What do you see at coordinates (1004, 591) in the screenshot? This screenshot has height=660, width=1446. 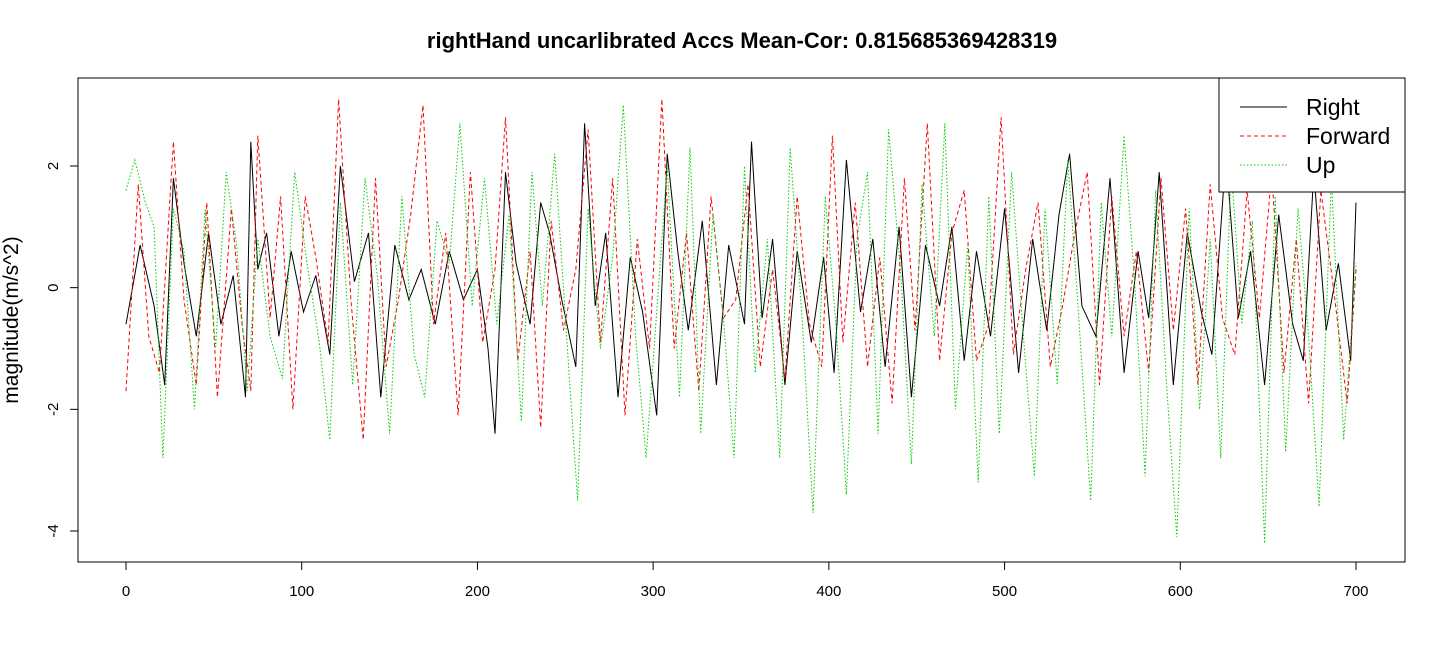 I see `x-tick-label: 500` at bounding box center [1004, 591].